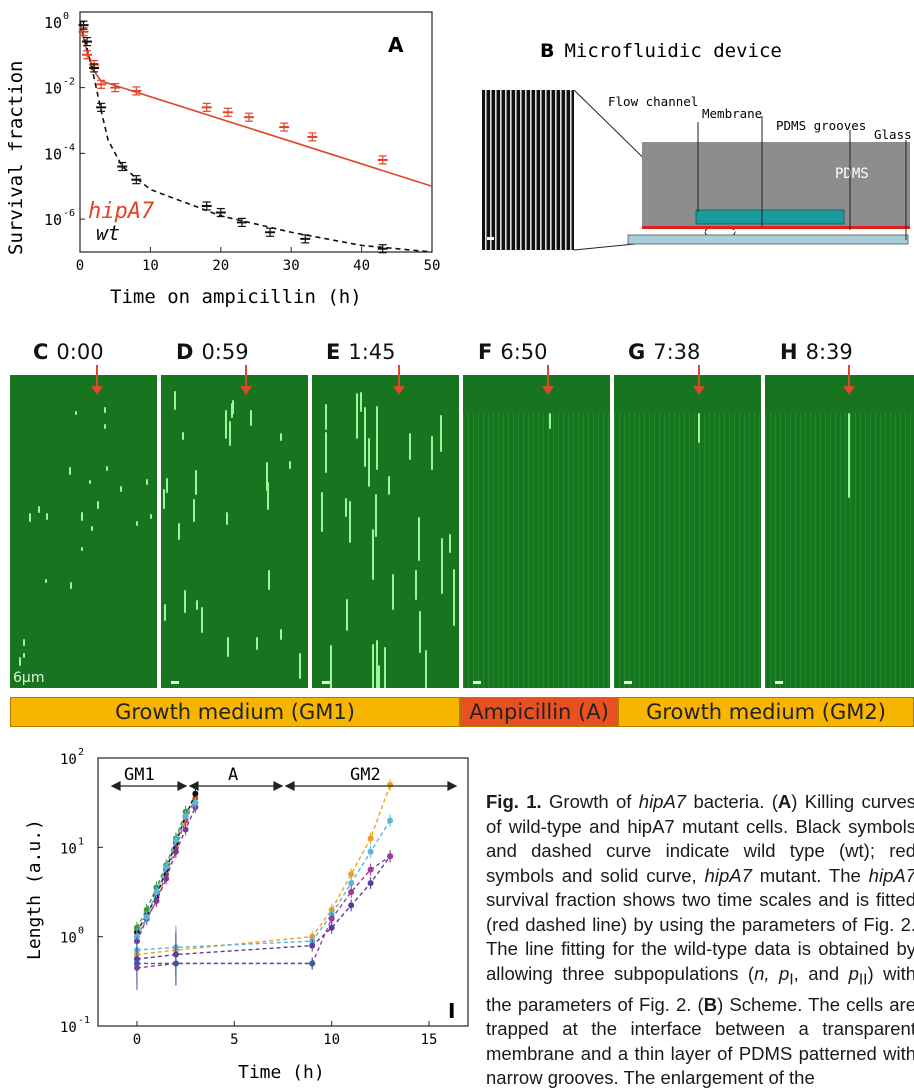  Describe the element at coordinates (220, 266) in the screenshot. I see `x-tick-label: 20` at that location.